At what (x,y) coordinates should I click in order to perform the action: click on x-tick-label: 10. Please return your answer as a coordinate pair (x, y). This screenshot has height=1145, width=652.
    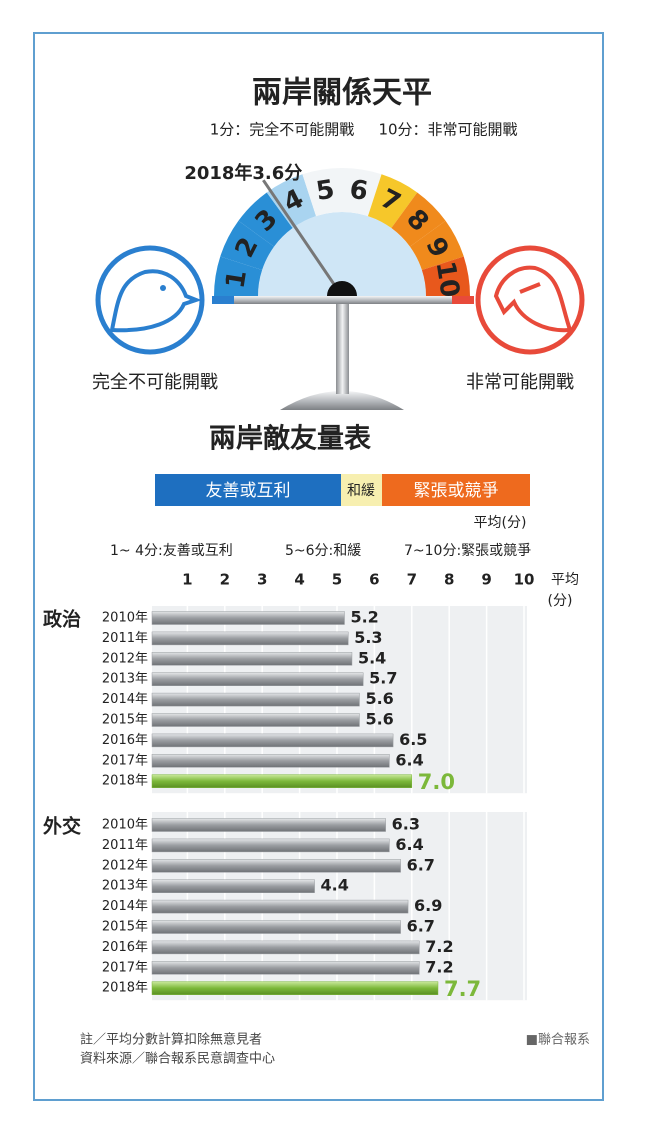
    Looking at the image, I should click on (524, 580).